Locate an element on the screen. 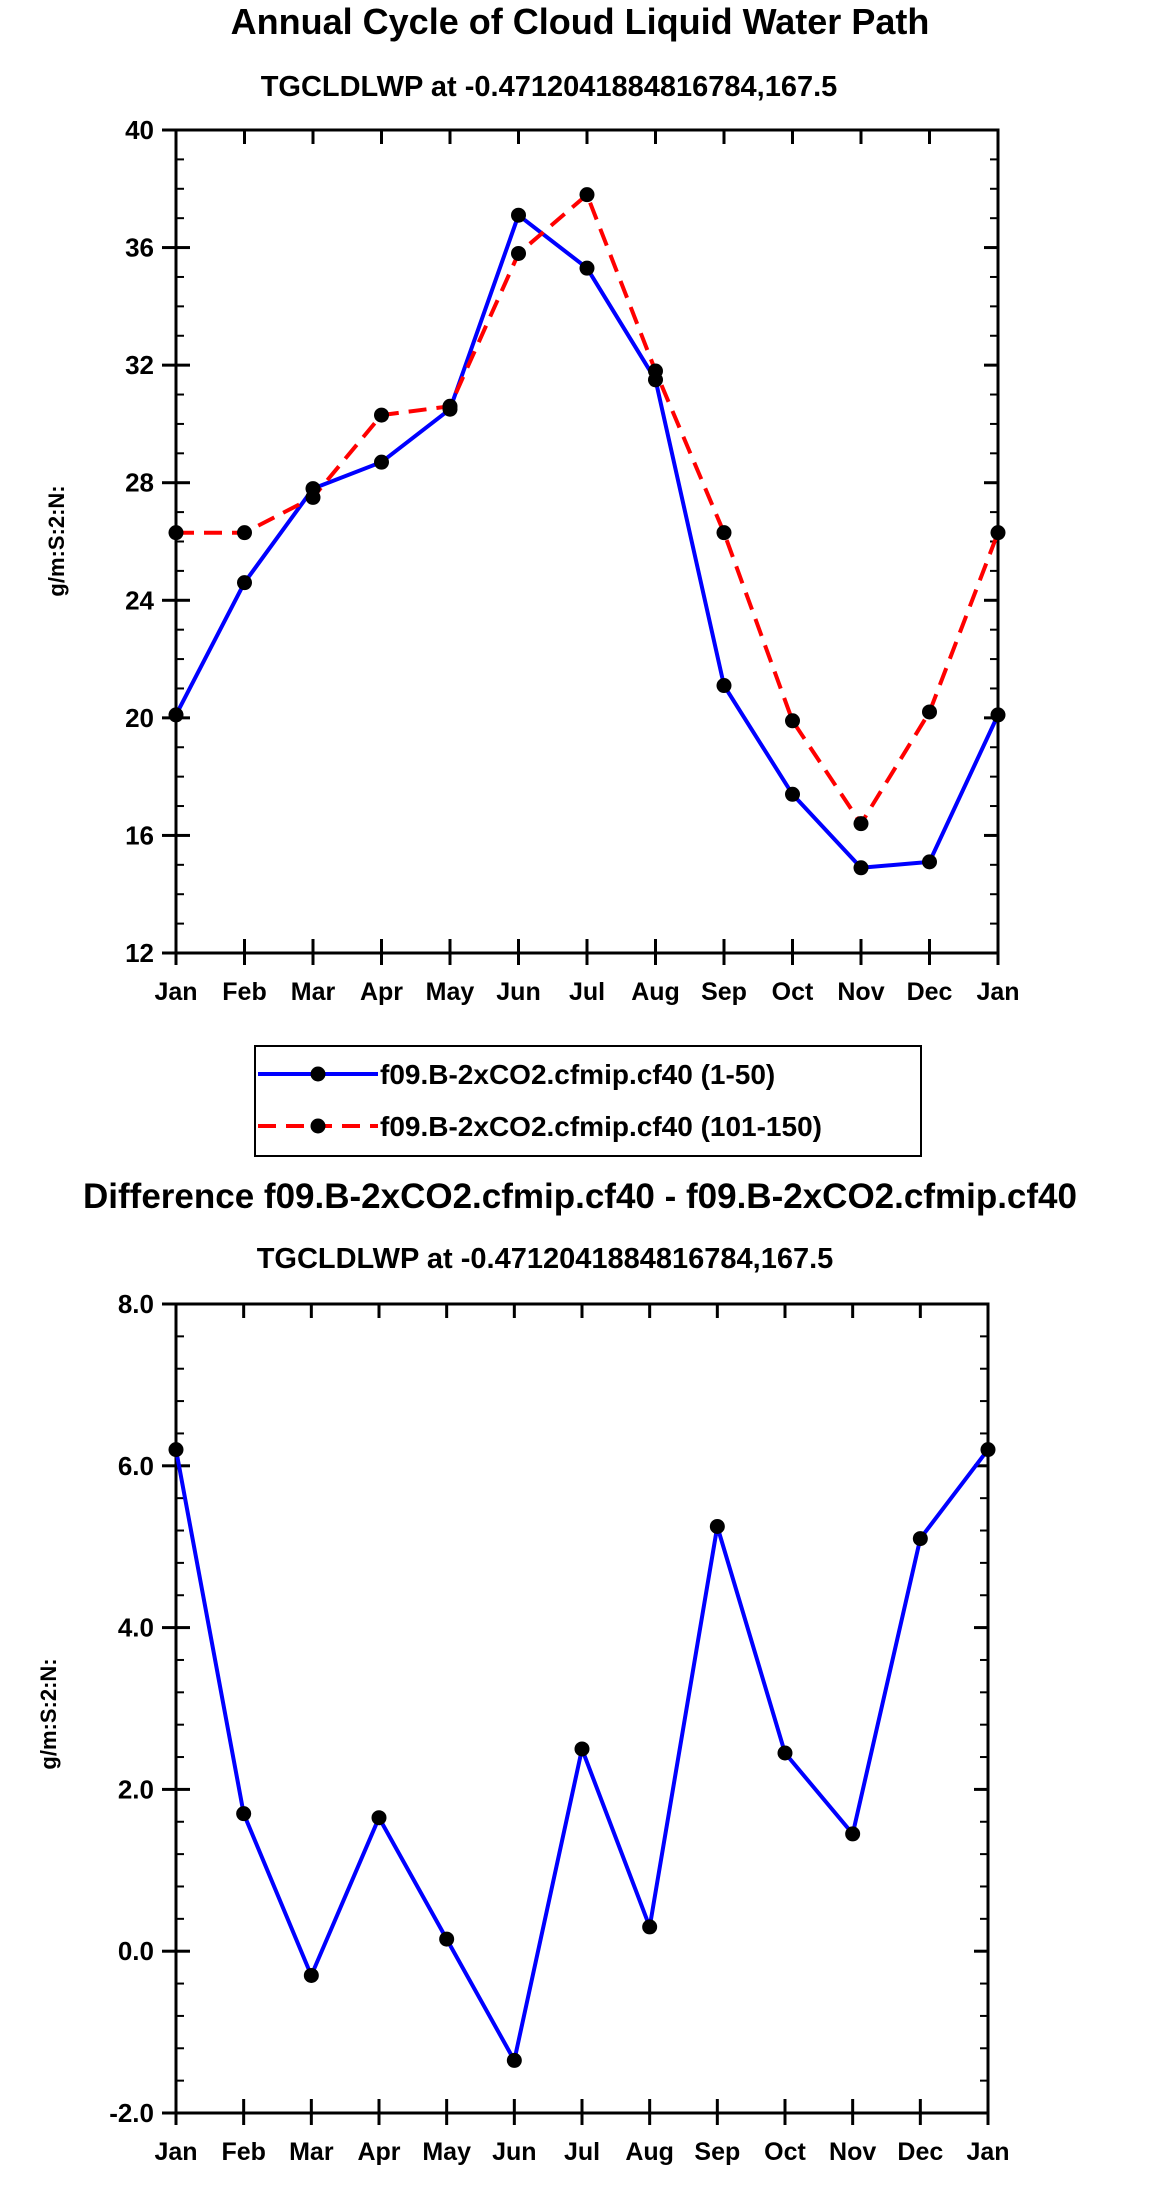 The image size is (1161, 2185). y-tick-label: 4.0 is located at coordinates (136, 1628).